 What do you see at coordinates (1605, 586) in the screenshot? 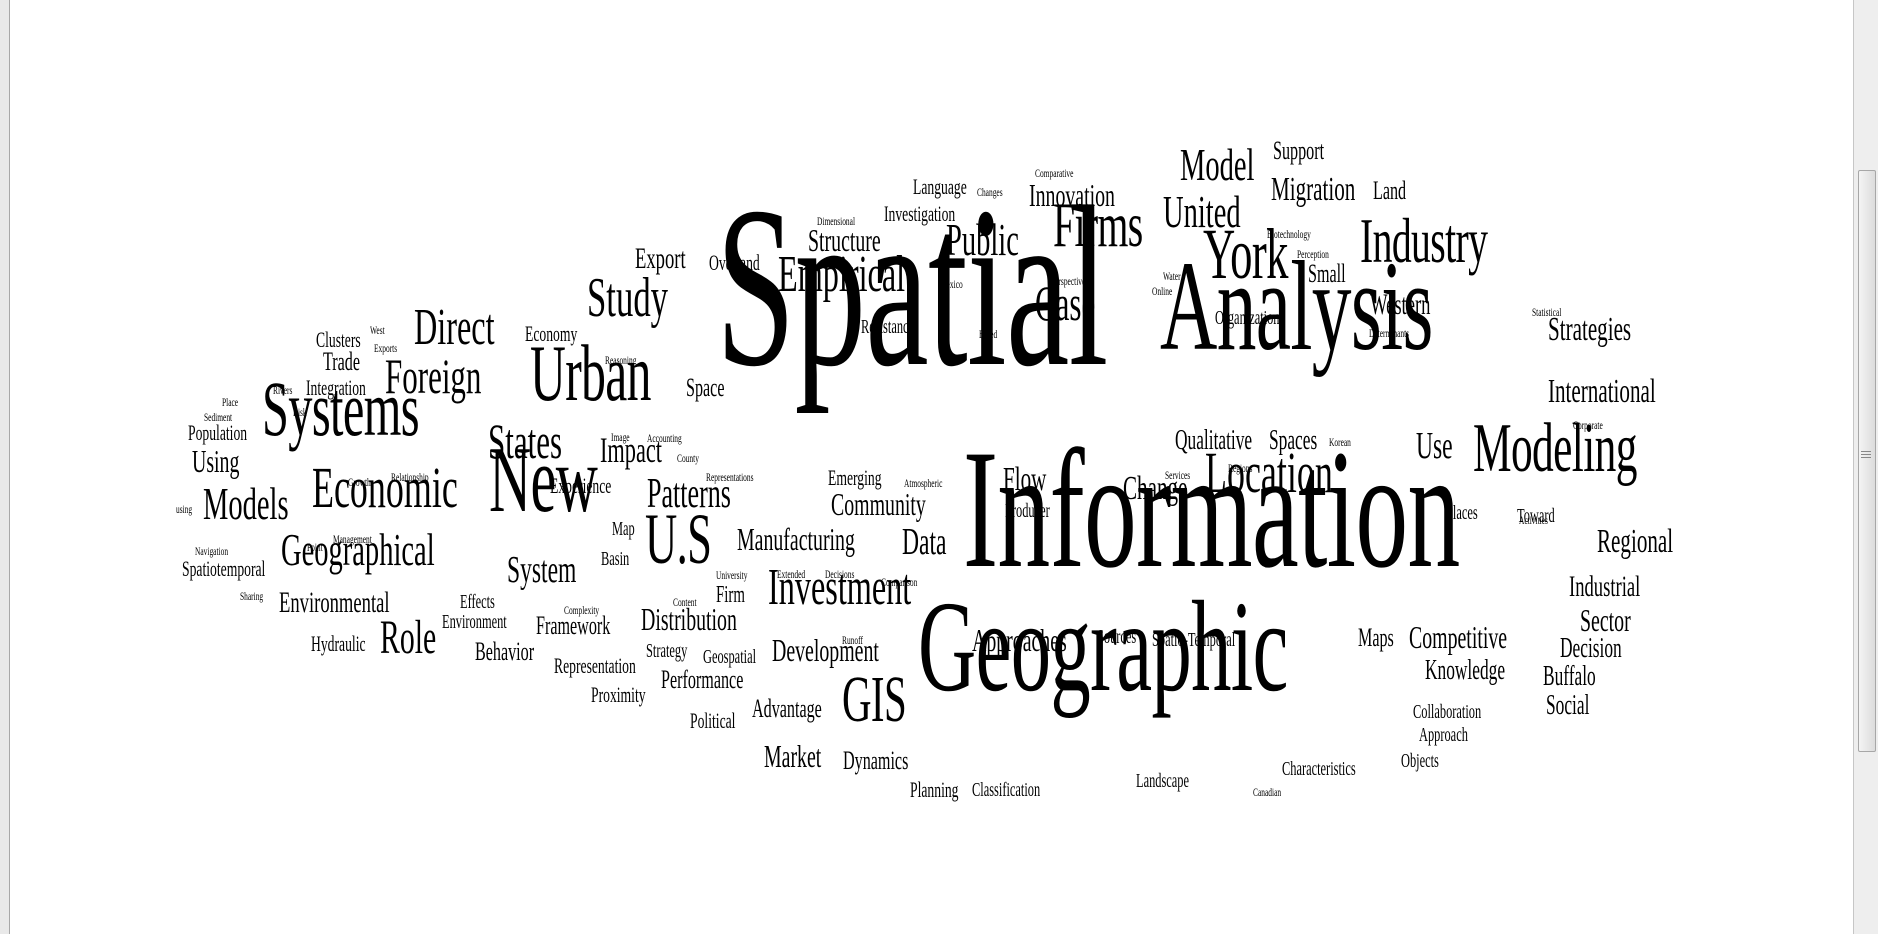
I see `cloud-word: Industrial` at bounding box center [1605, 586].